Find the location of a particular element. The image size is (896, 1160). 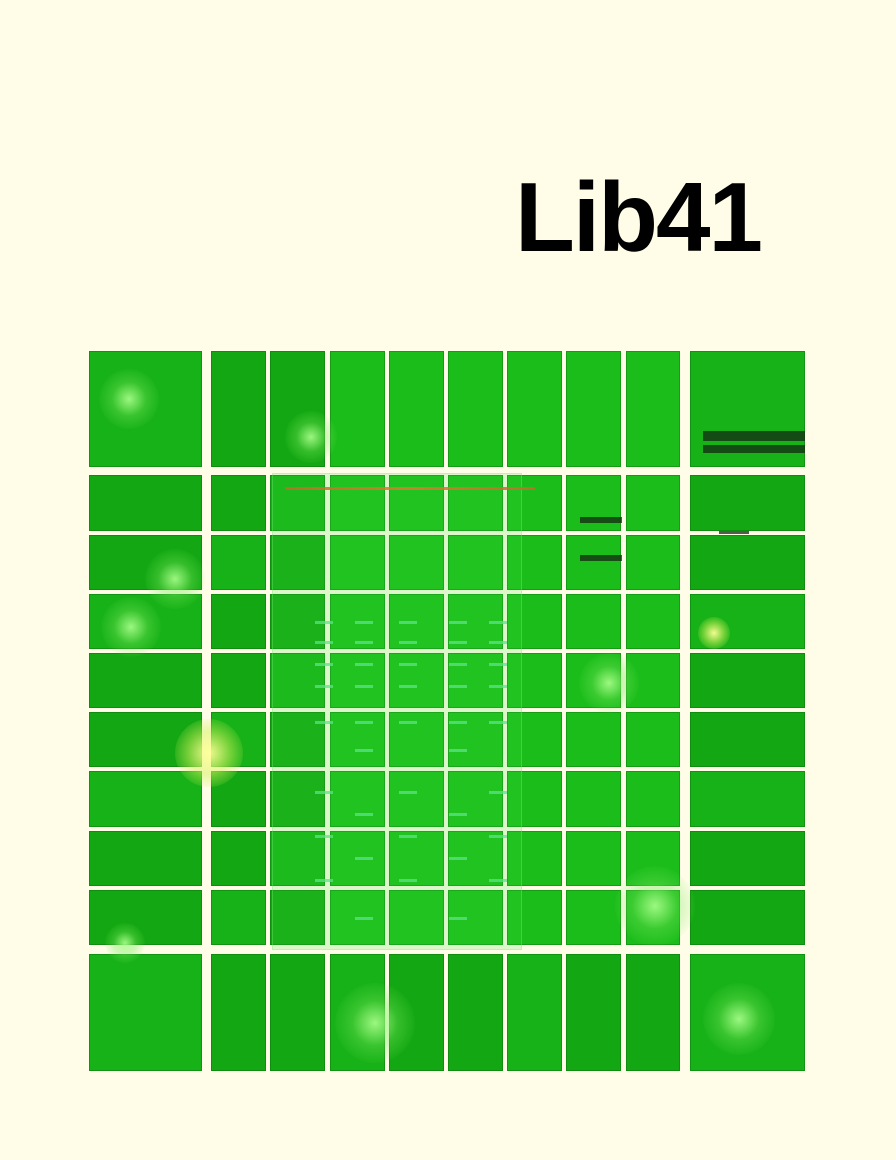

red-stripe is located at coordinates (410, 488).